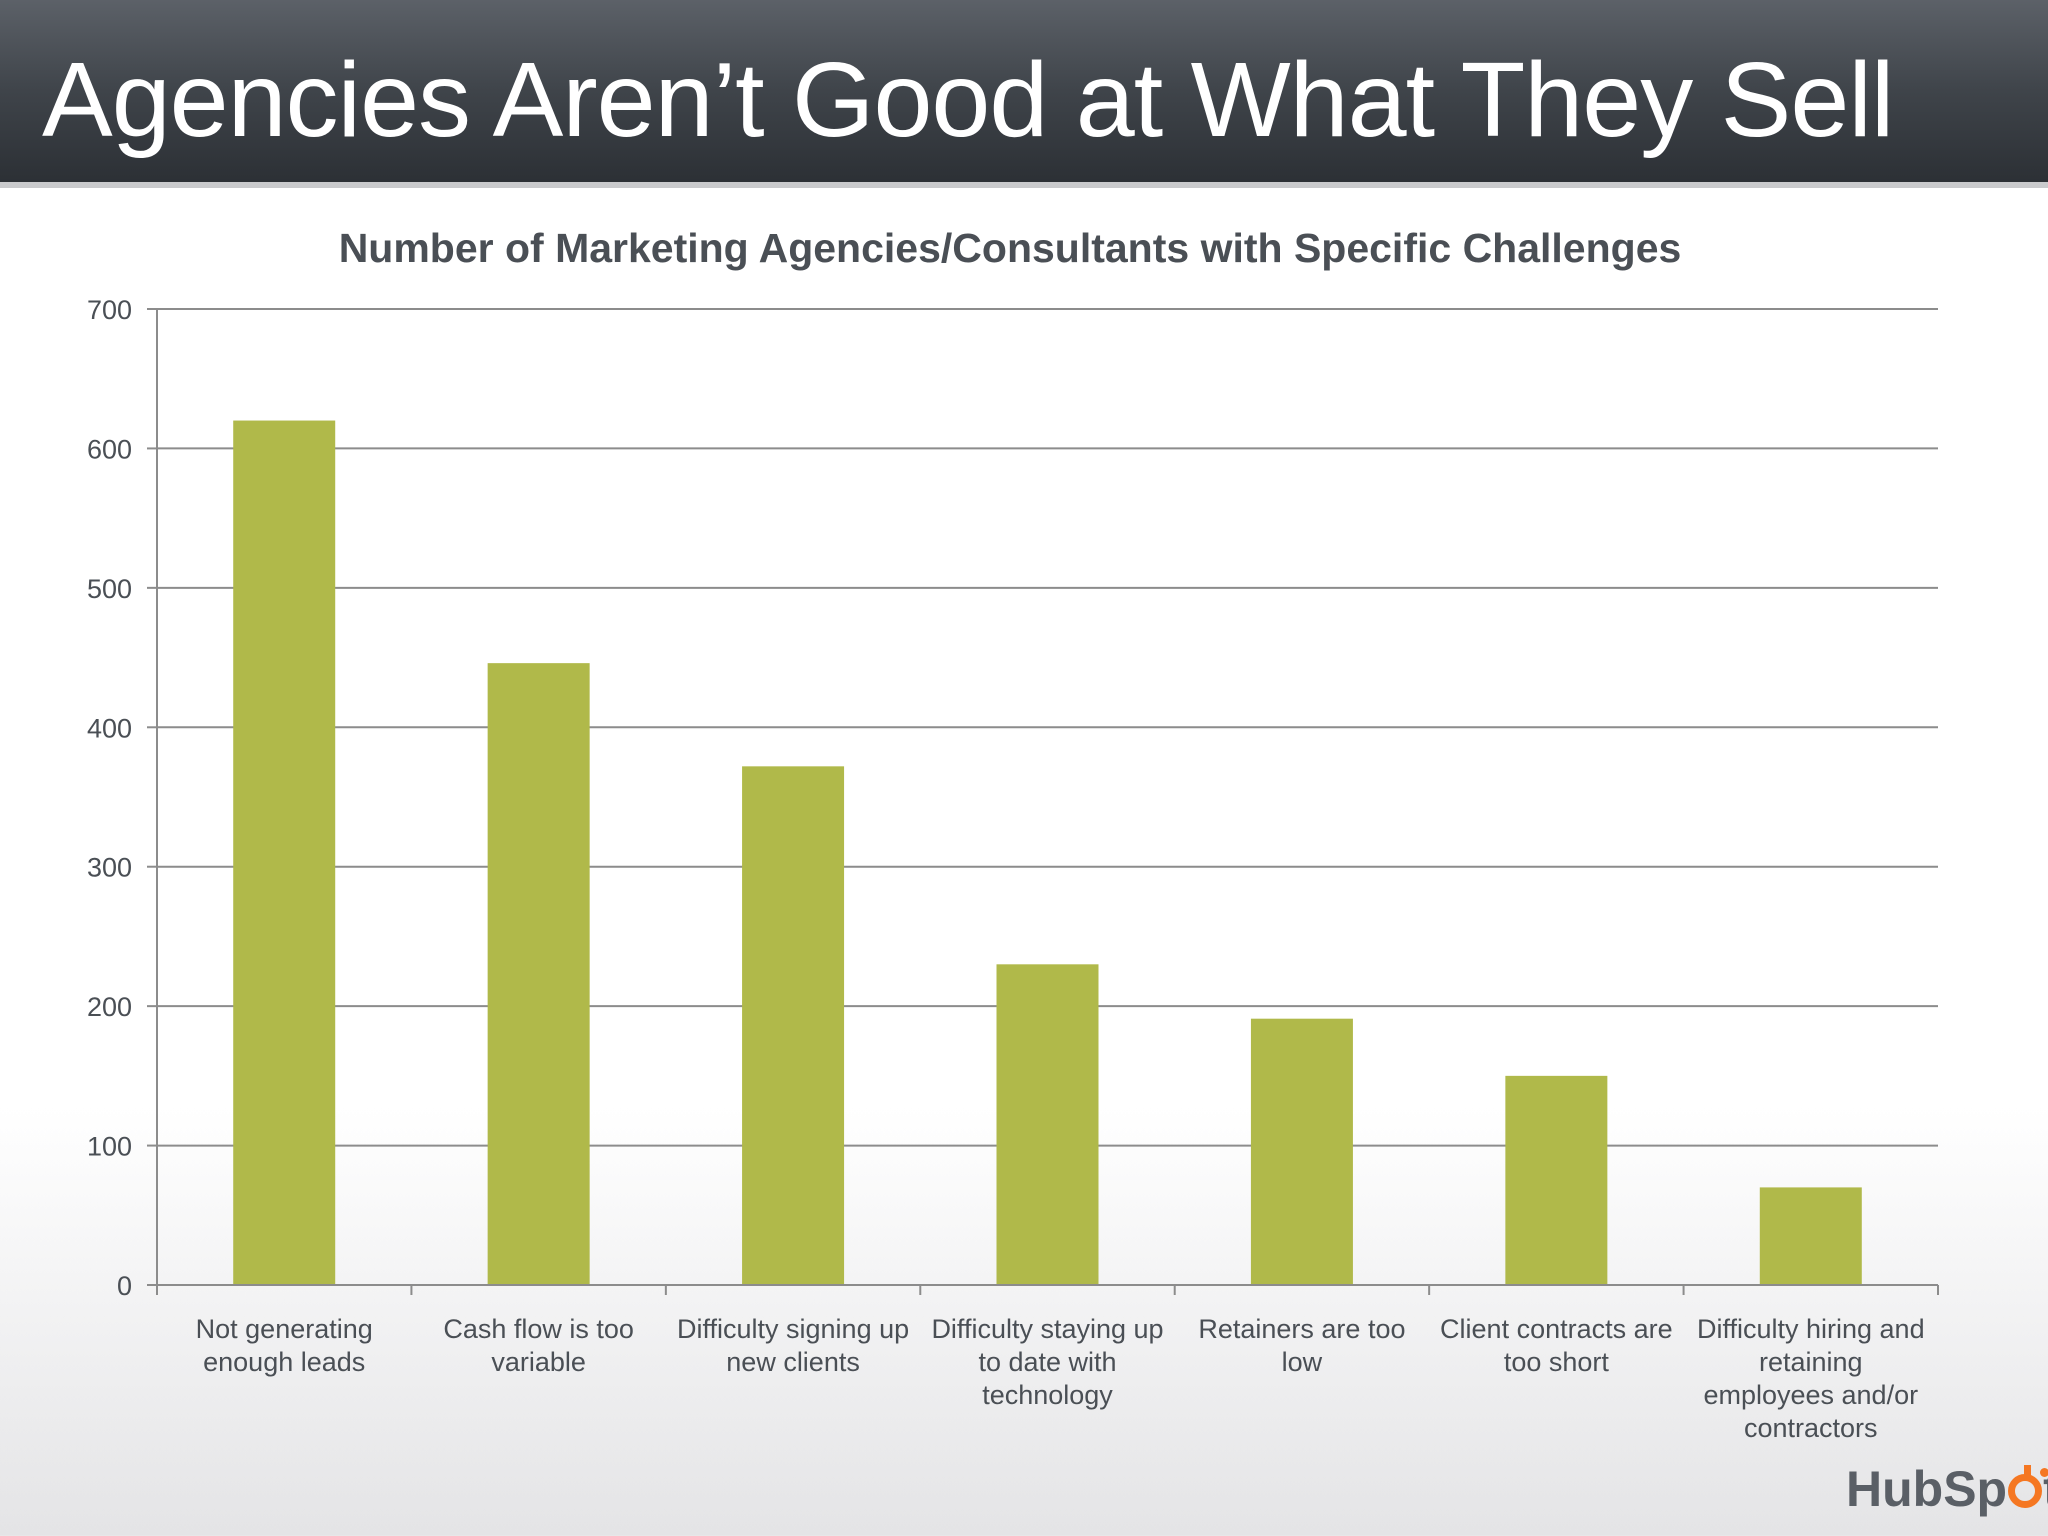  I want to click on y-tick-label: 400, so click(109, 728).